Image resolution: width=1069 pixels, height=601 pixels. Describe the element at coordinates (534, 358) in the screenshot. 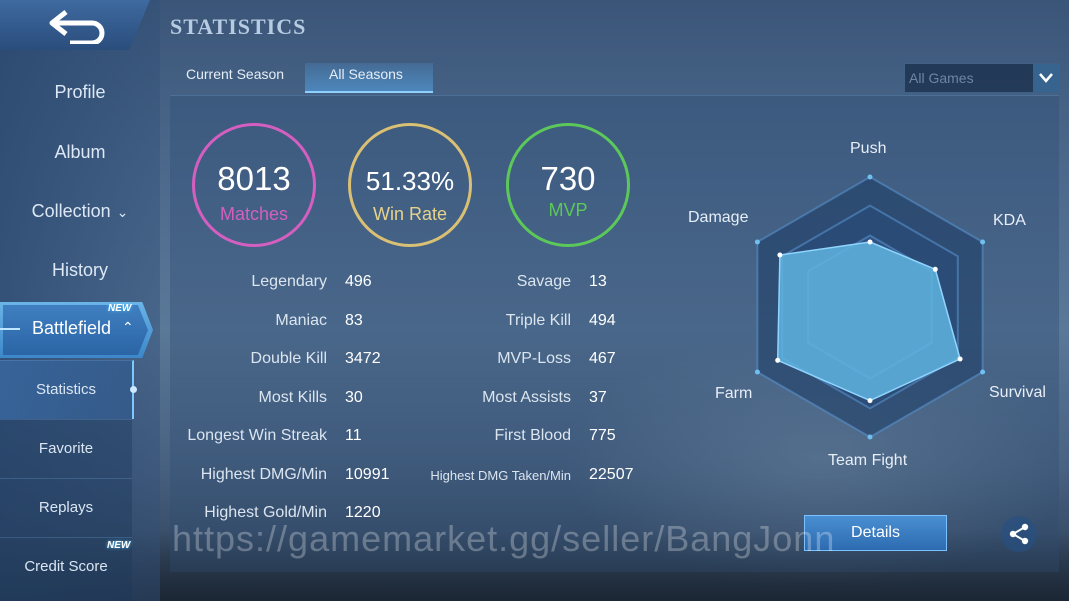

I see `stat-label: MVP-Loss` at that location.